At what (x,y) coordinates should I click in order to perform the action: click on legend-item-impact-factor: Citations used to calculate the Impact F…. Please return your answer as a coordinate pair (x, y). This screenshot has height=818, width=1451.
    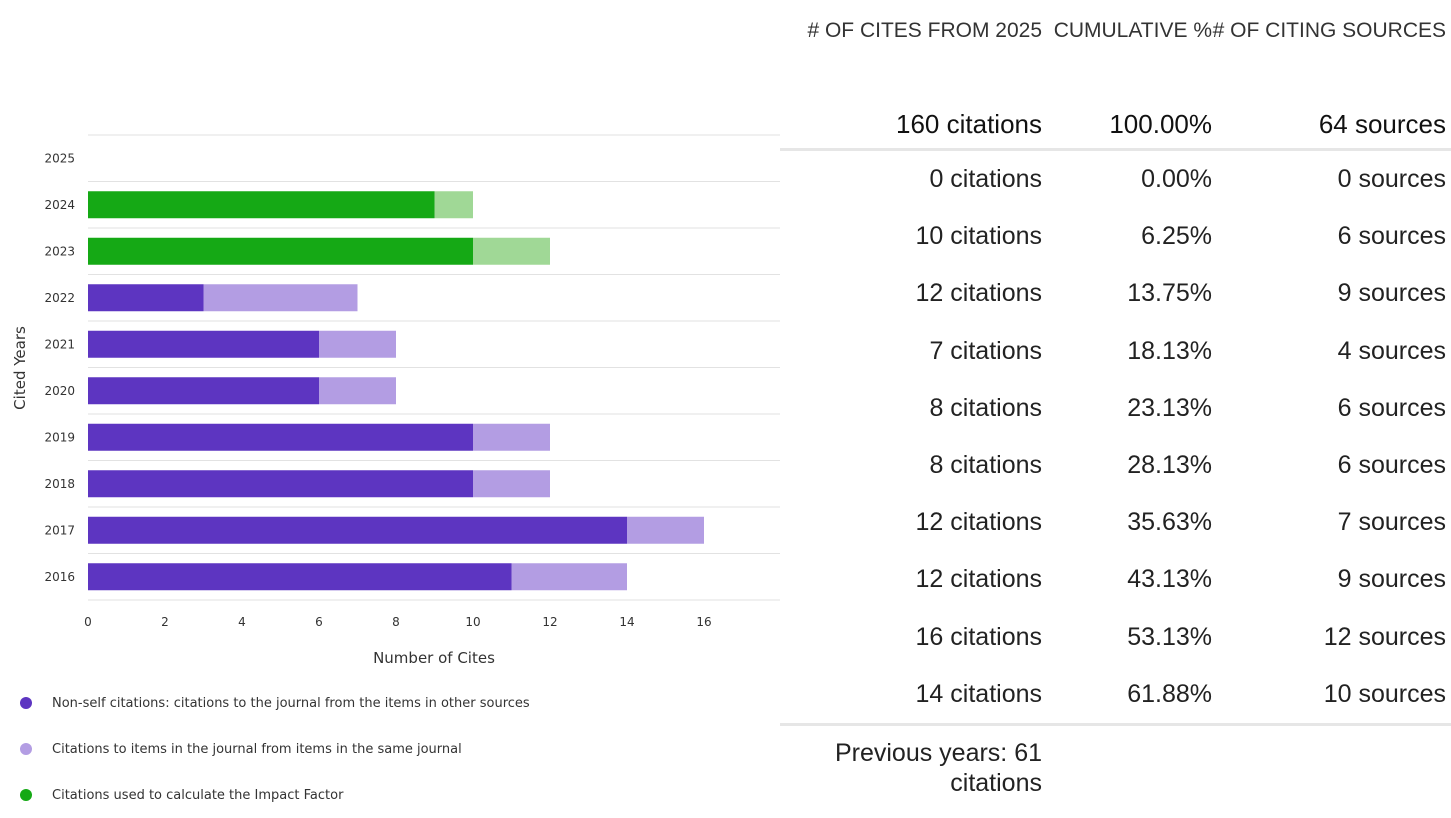
    Looking at the image, I should click on (390, 795).